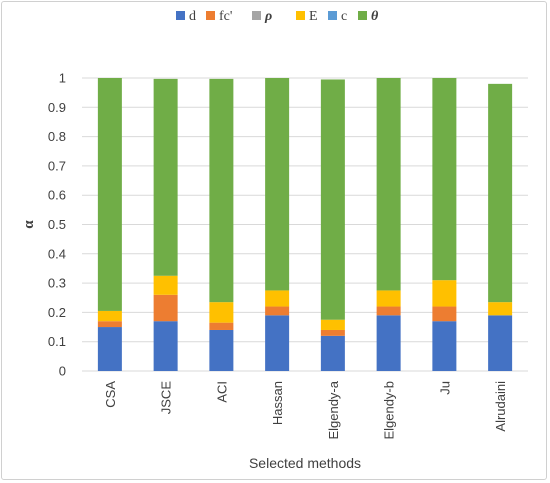 This screenshot has height=483, width=550. Describe the element at coordinates (277, 403) in the screenshot. I see `x-tick-label: Hassan` at that location.